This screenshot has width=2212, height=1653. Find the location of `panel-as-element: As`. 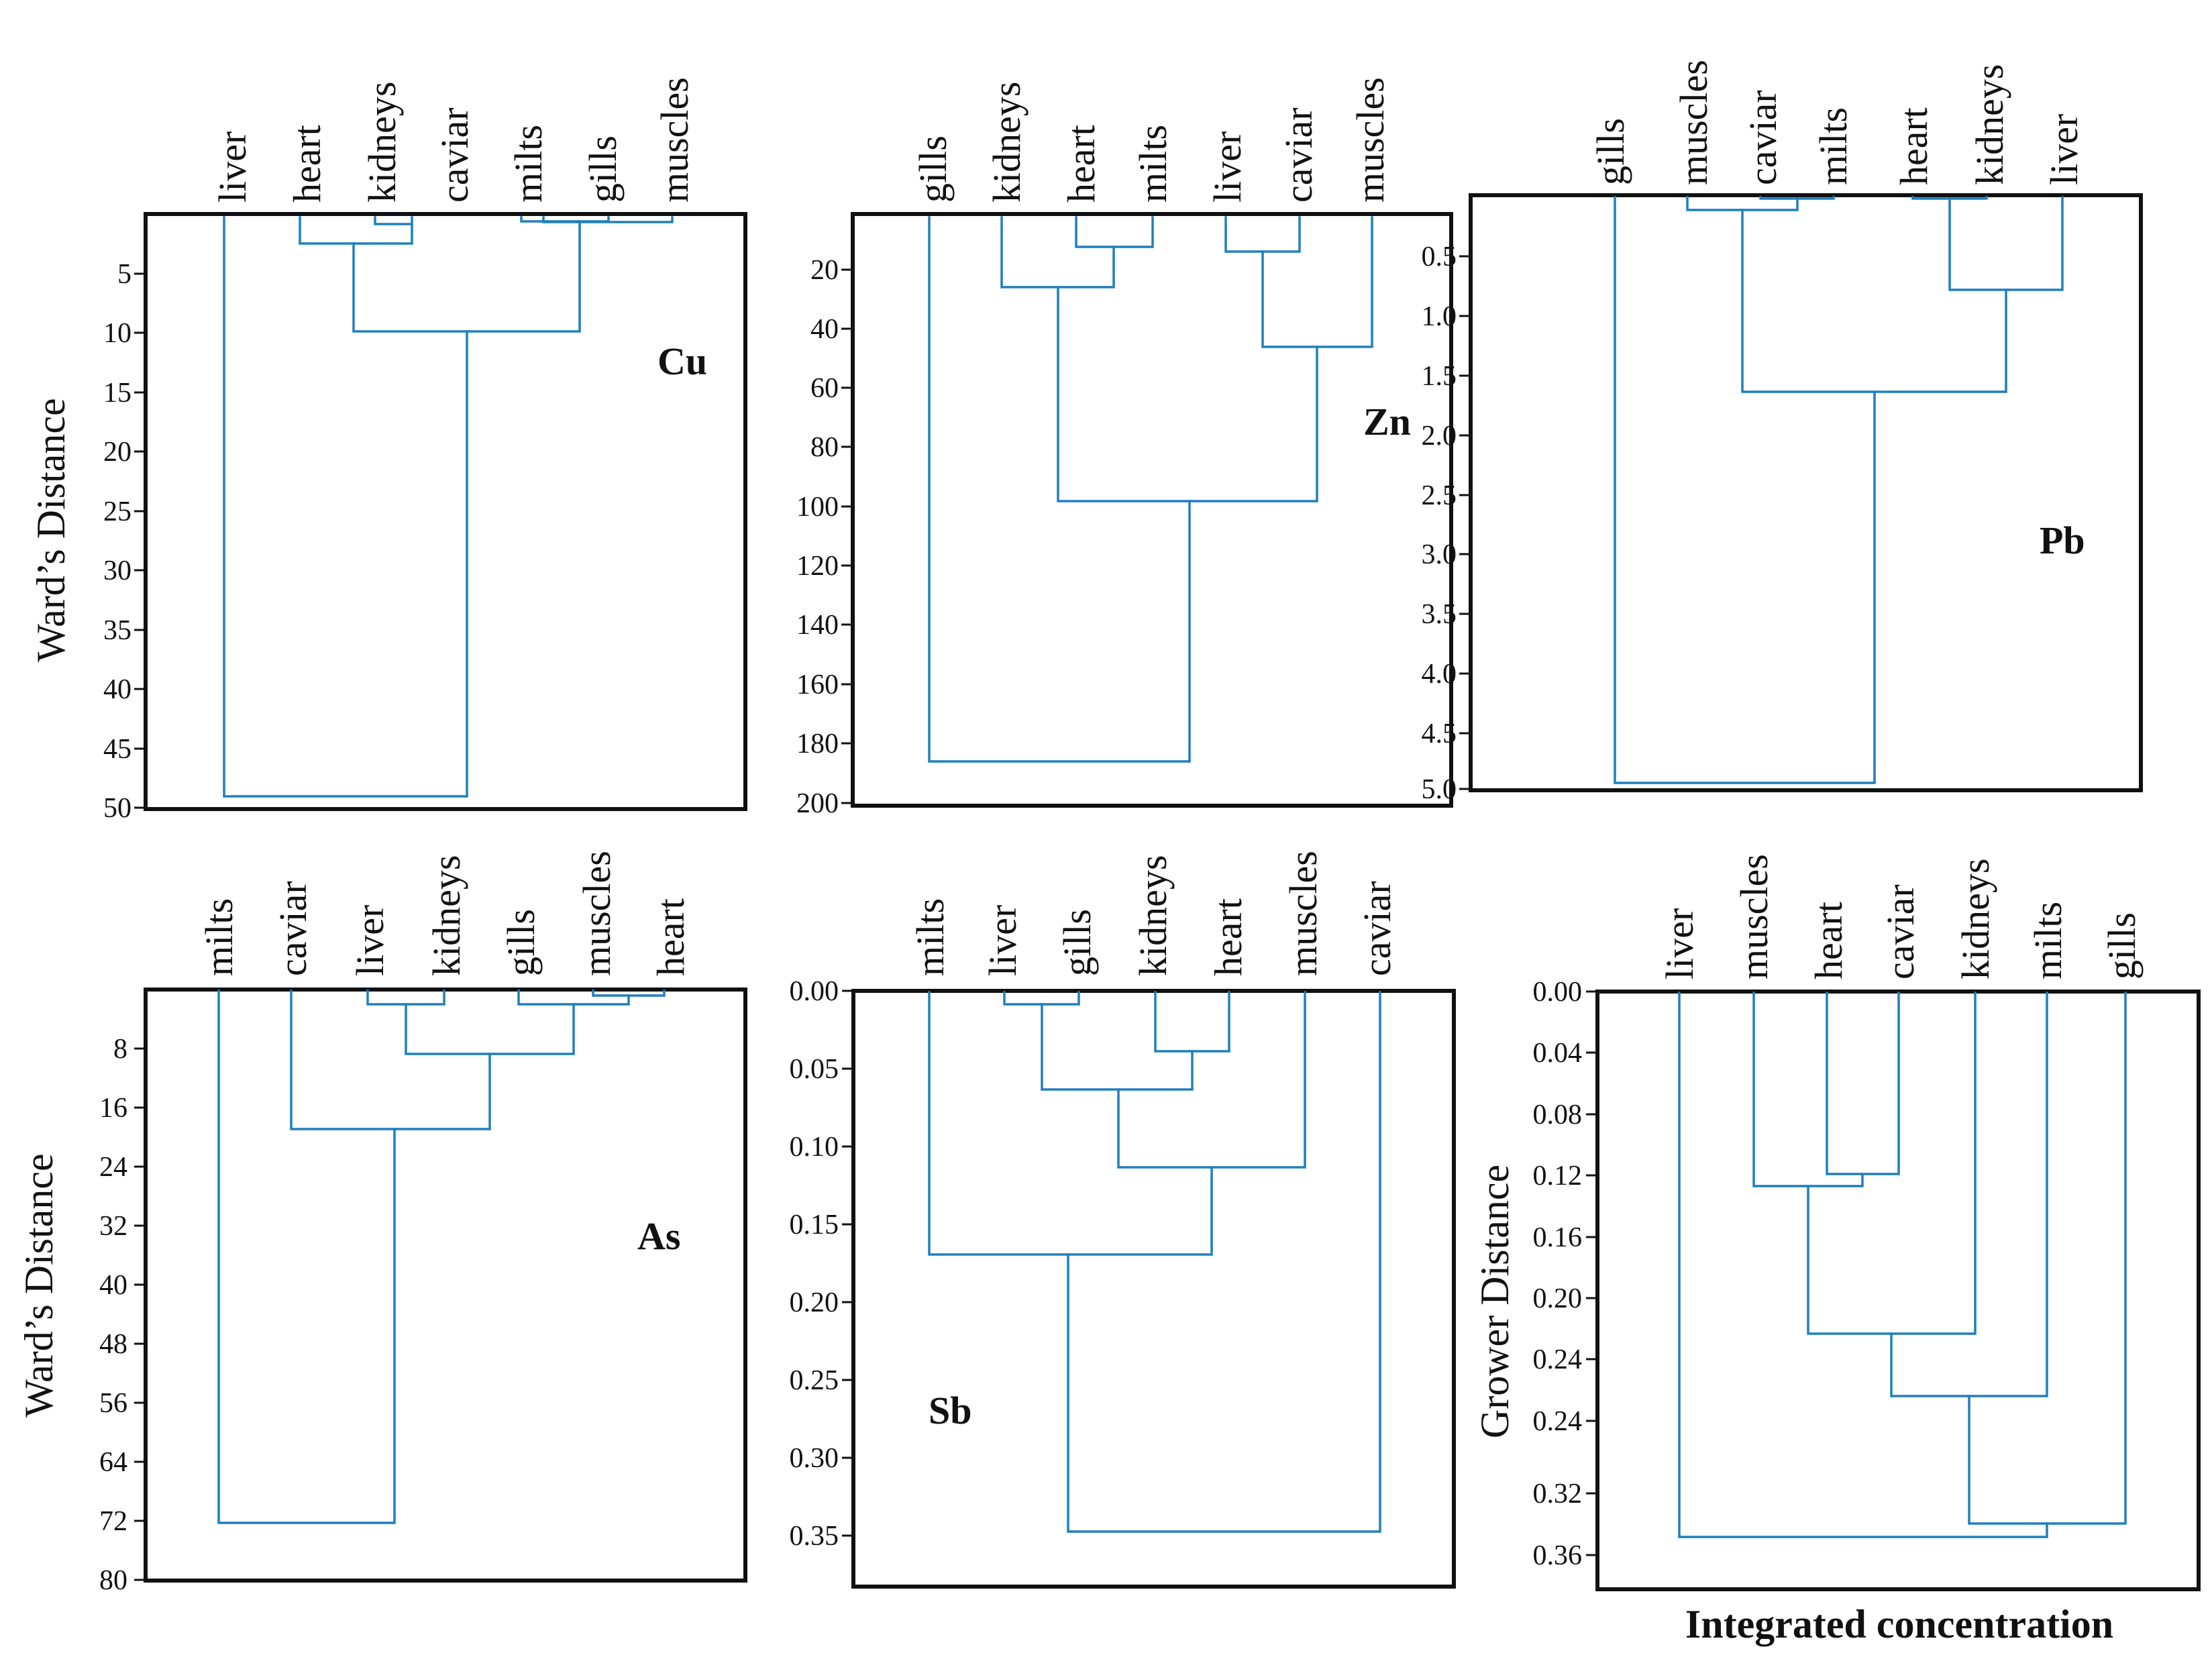

panel-as-element: As is located at coordinates (658, 1236).